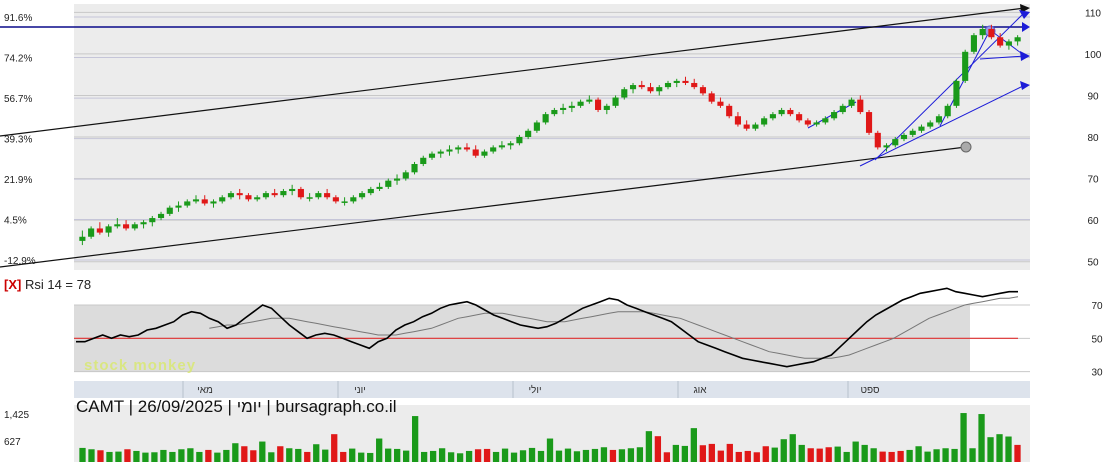  I want to click on rsi-average-line, so click(614, 327).